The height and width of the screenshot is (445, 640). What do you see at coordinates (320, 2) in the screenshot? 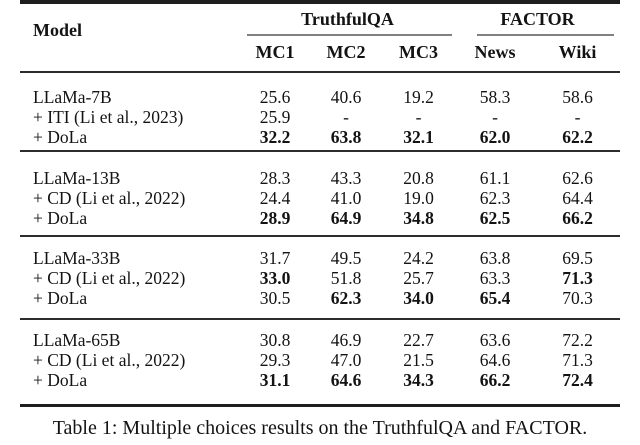
I see `top-rule` at bounding box center [320, 2].